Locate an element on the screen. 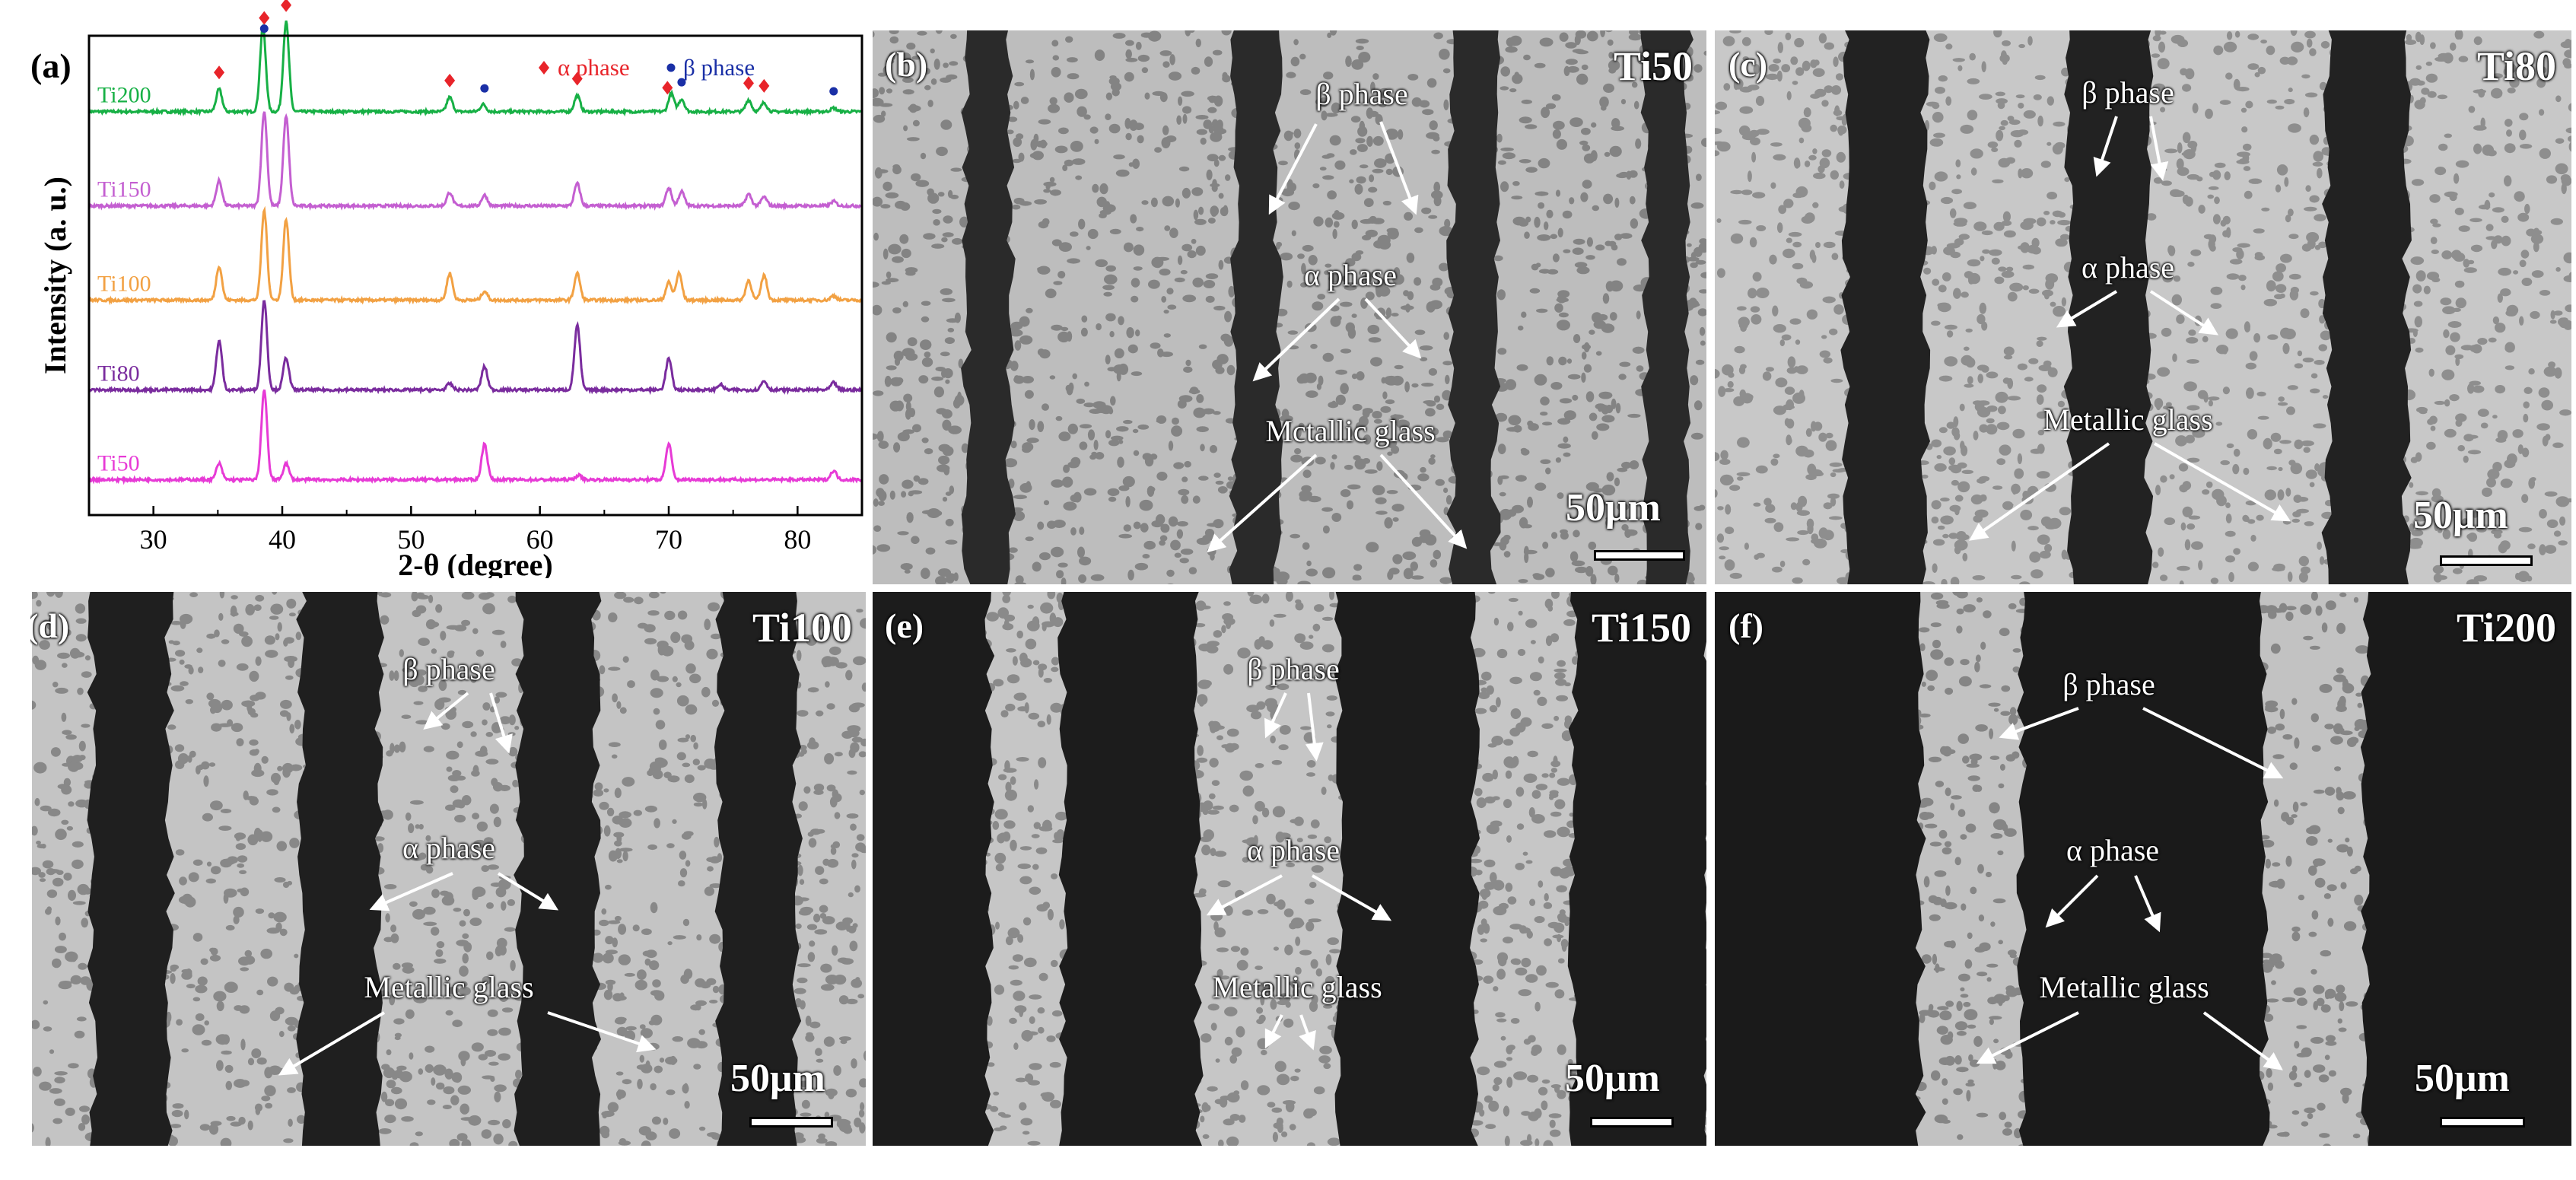  series-label-ti50: Ti50 is located at coordinates (118, 464).